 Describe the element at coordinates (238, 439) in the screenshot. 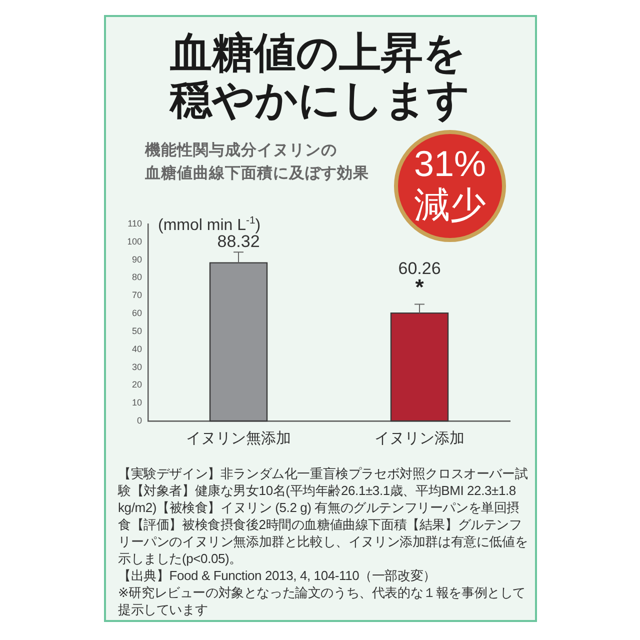

I see `x-tick-label: イヌリン無添加` at that location.